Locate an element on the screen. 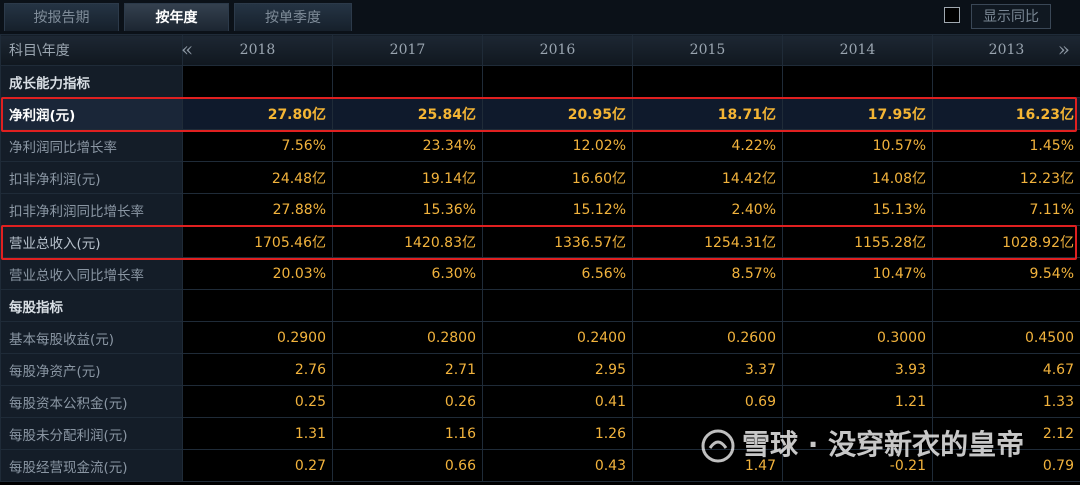 The width and height of the screenshot is (1080, 485). value-cell: 17.95亿 is located at coordinates (857, 113).